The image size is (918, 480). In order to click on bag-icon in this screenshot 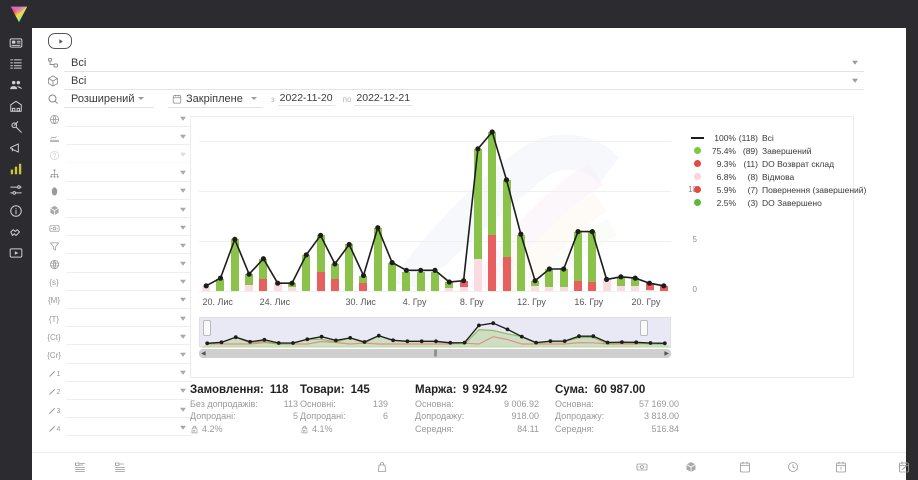, I will do `click(382, 467)`.